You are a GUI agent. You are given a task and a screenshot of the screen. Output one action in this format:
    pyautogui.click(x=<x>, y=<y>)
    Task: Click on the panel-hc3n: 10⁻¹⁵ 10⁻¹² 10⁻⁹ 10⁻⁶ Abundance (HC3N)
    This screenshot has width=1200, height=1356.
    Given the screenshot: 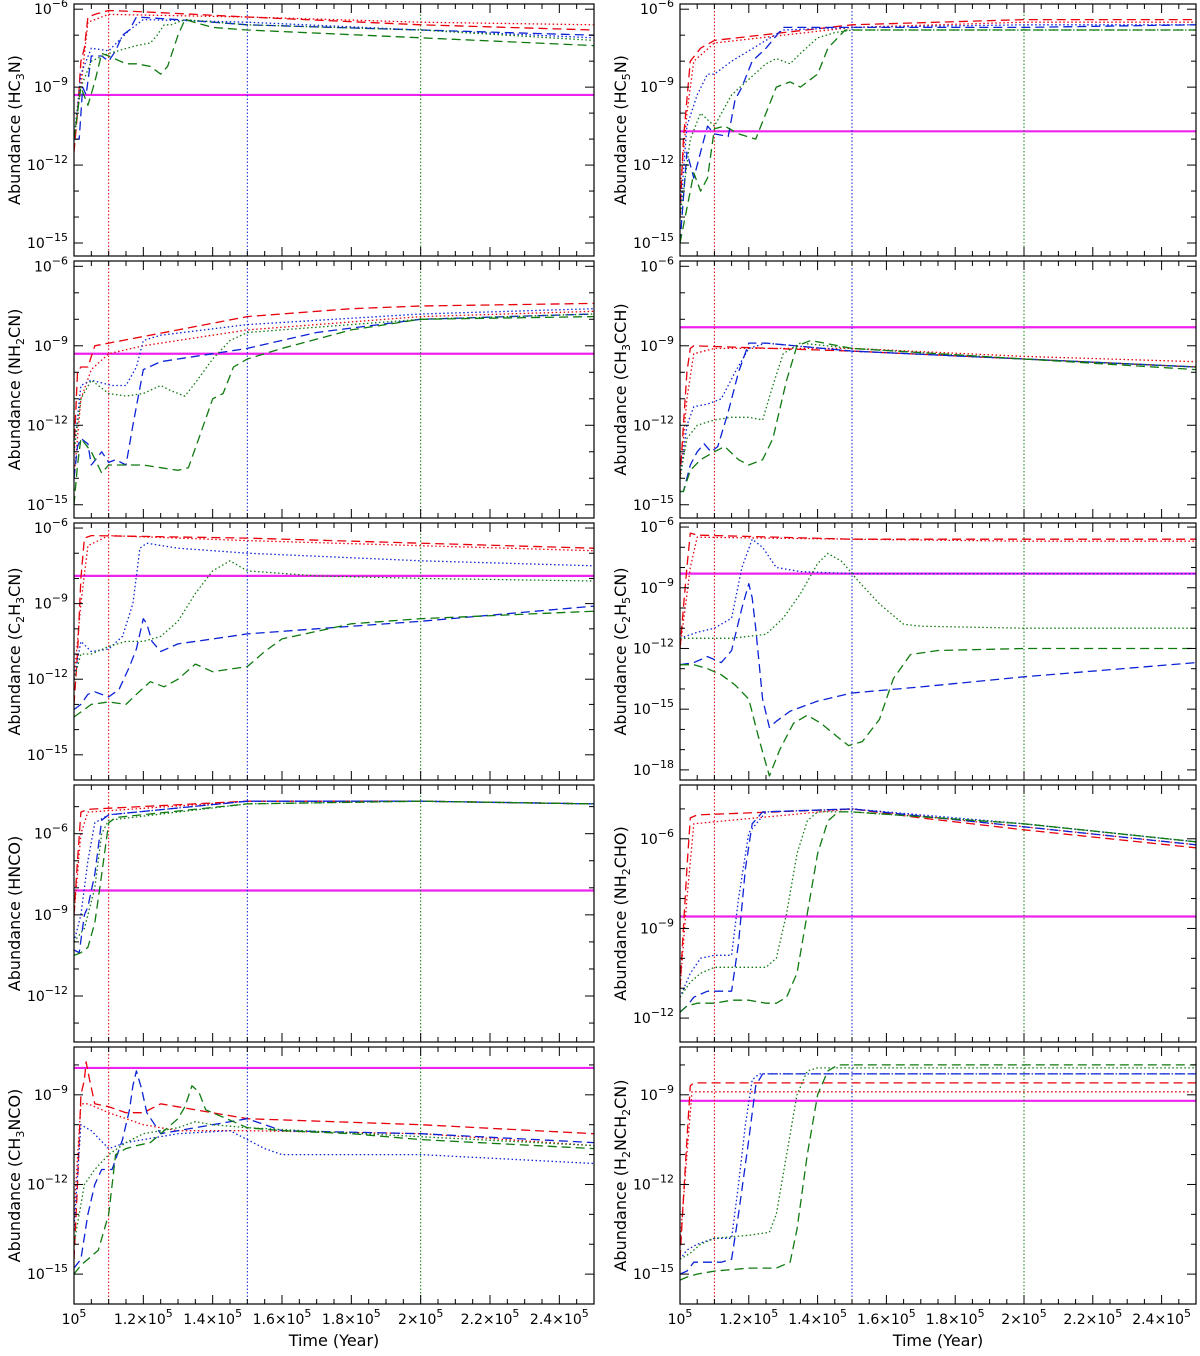 What is the action you would take?
    pyautogui.click(x=300, y=128)
    